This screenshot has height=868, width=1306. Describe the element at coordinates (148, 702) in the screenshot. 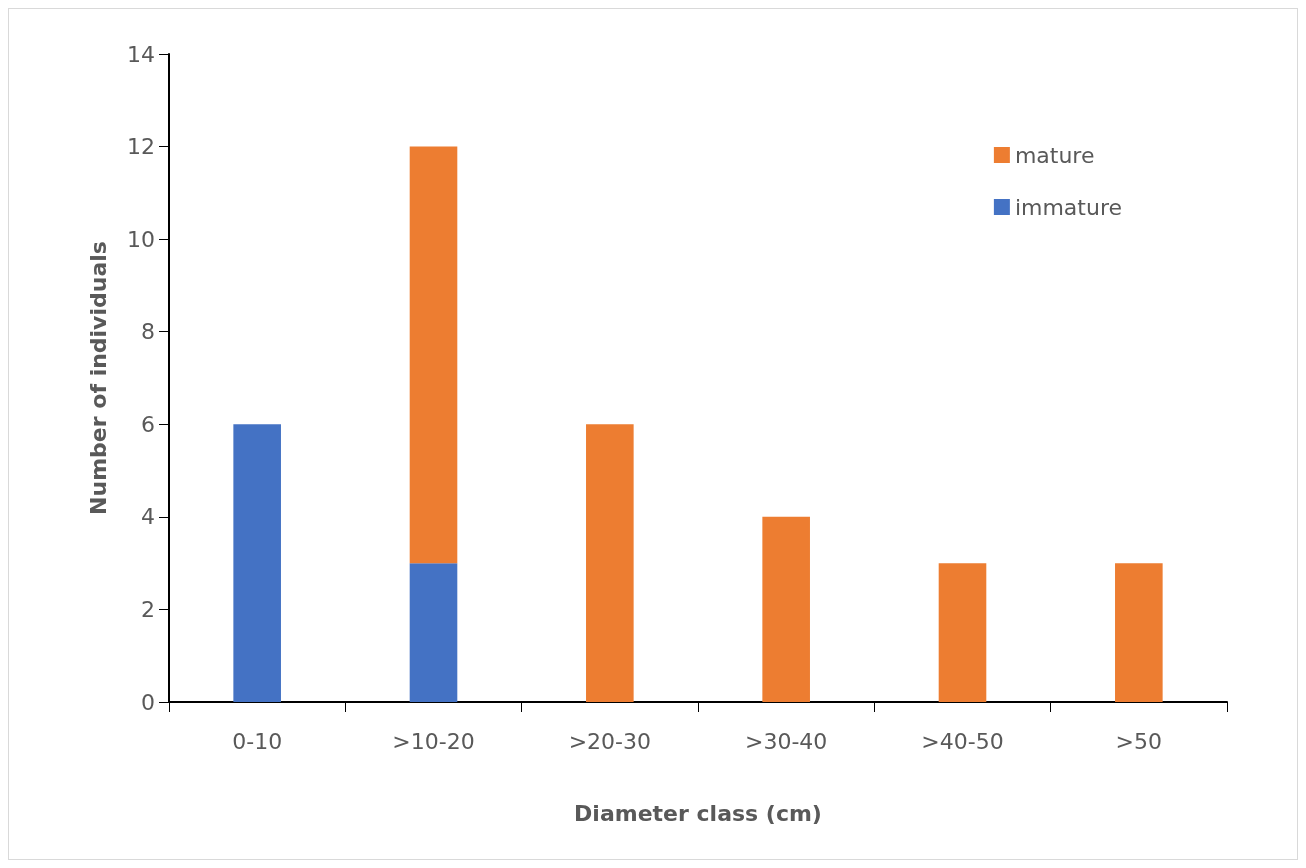

I see `y-tick-label: 0` at that location.